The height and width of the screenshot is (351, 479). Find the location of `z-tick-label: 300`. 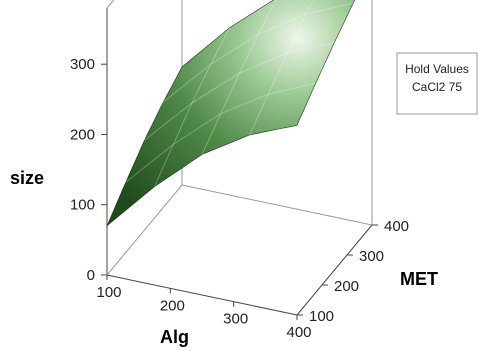

z-tick-label: 300 is located at coordinates (82, 64).